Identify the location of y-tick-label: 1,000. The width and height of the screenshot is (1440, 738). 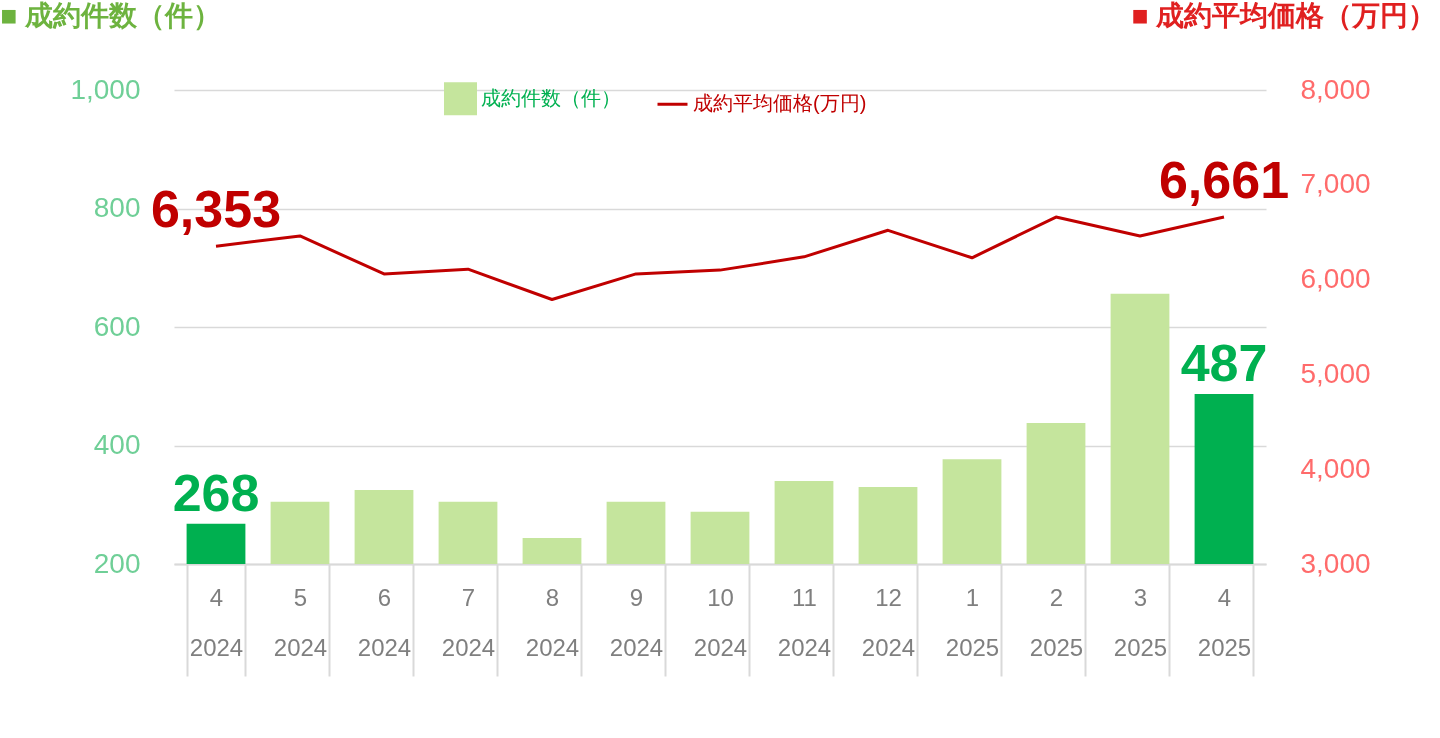
(105, 89).